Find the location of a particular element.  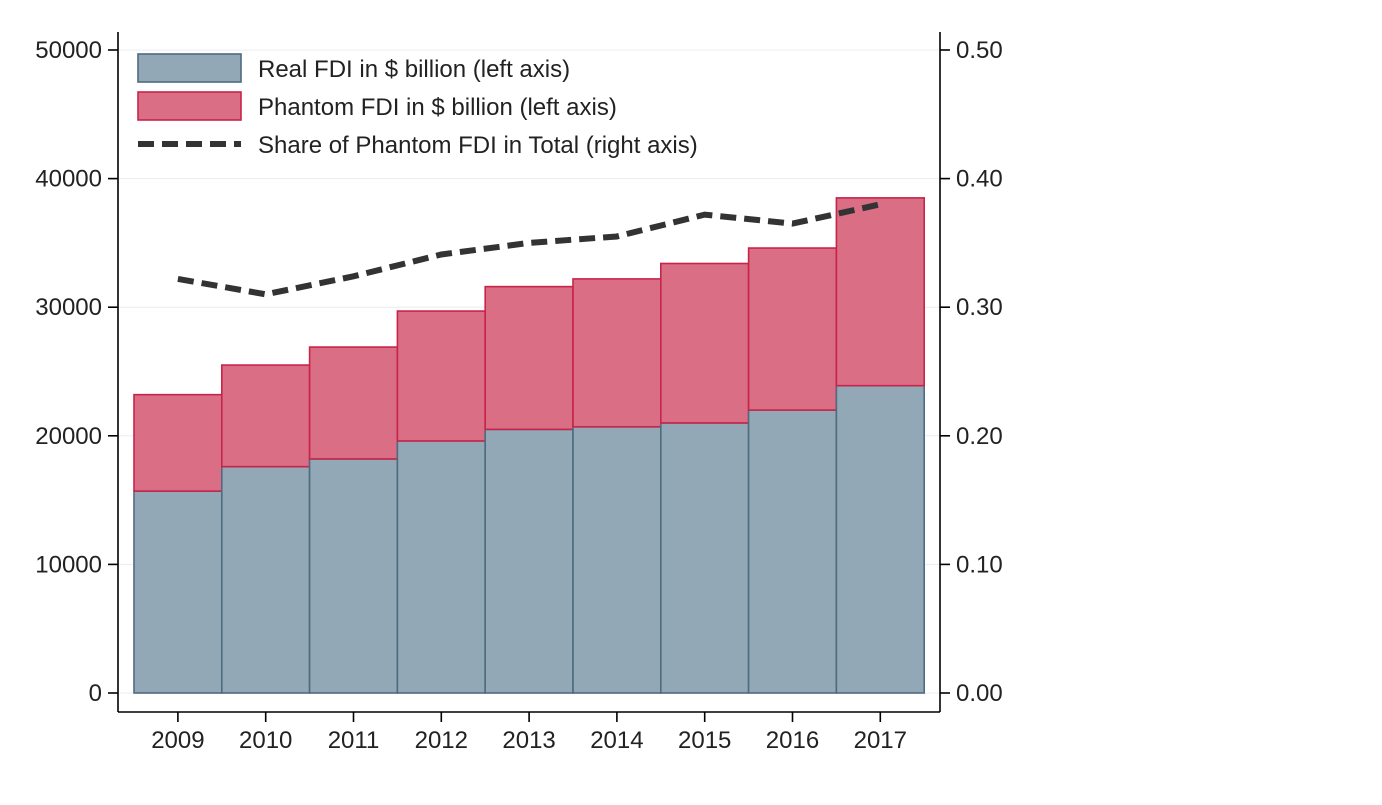

x-tick-label: 2011 is located at coordinates (354, 740).